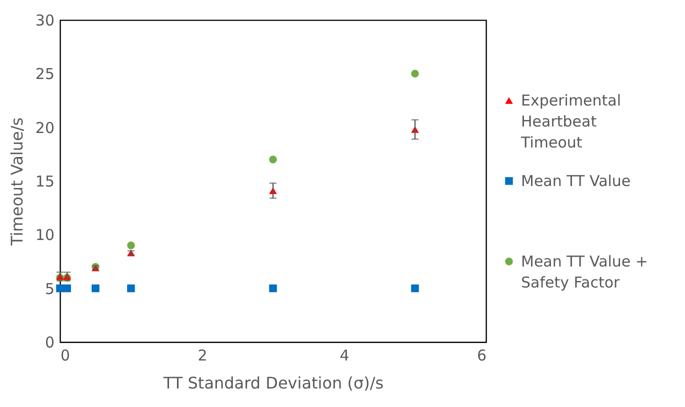 The width and height of the screenshot is (685, 407). Describe the element at coordinates (584, 272) in the screenshot. I see `legend-label: Mean TT Value + Safety Factor` at that location.